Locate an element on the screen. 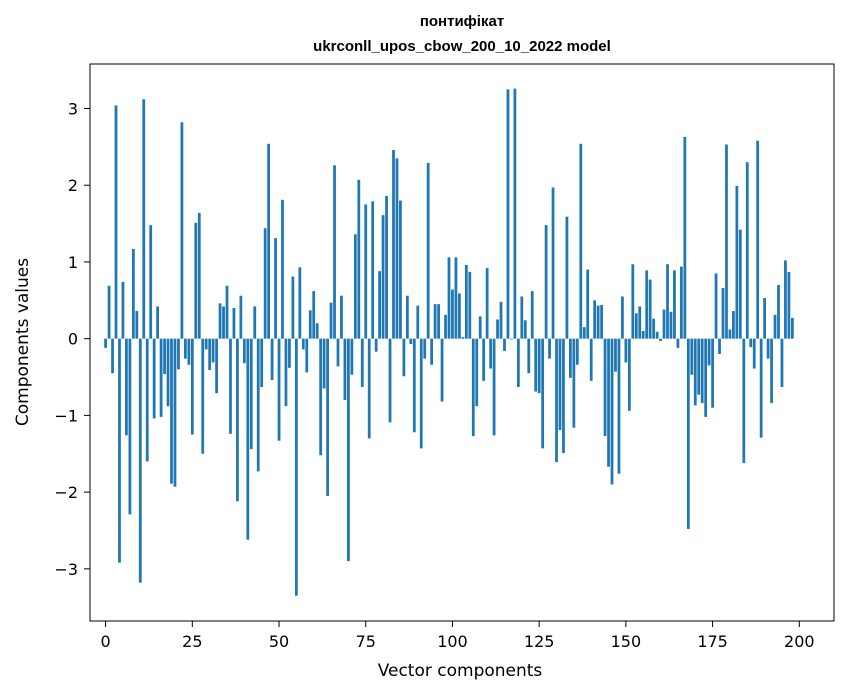  x-axis-label: Vector components is located at coordinates (460, 671).